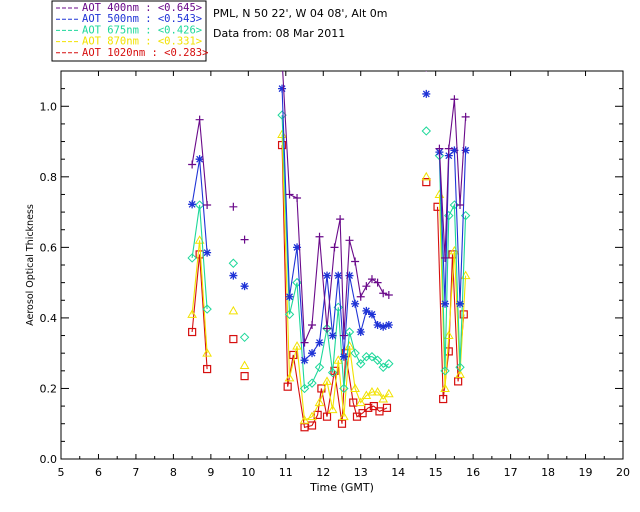  What do you see at coordinates (49, 177) in the screenshot?
I see `y-tick-label: 0.8` at bounding box center [49, 177].